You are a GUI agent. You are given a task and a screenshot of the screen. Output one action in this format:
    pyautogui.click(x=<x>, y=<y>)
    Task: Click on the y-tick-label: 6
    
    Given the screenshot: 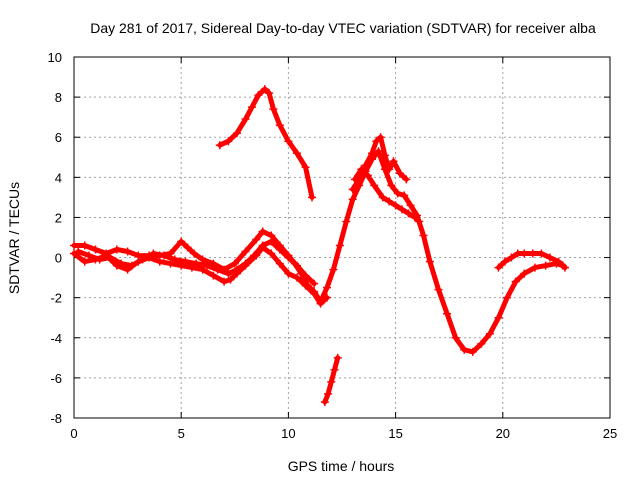 What is the action you would take?
    pyautogui.click(x=58, y=137)
    